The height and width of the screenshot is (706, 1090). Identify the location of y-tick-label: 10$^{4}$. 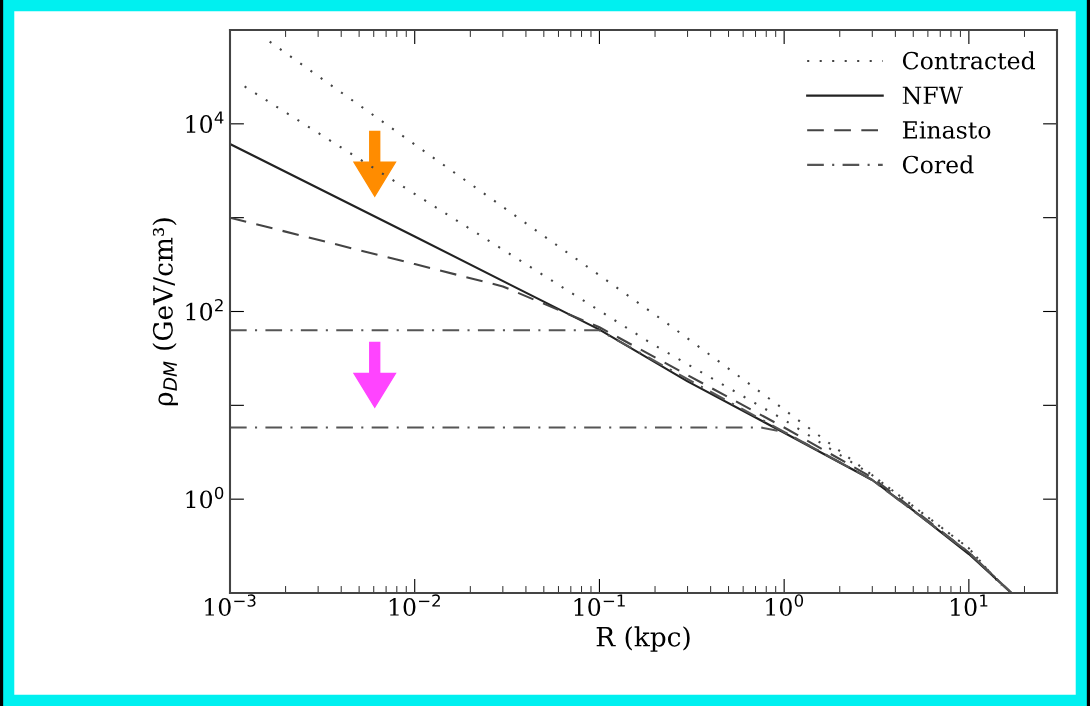
(205, 122).